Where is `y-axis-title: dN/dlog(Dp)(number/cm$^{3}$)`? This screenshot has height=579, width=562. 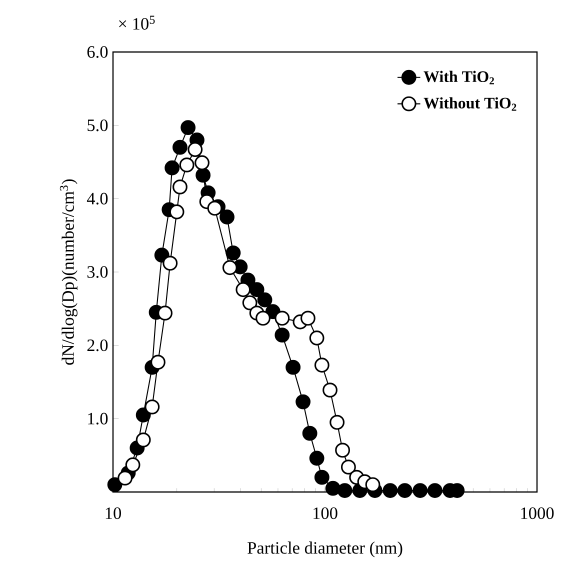 y-axis-title: dN/dlog(Dp)(number/cm$^{3}$) is located at coordinates (69, 272).